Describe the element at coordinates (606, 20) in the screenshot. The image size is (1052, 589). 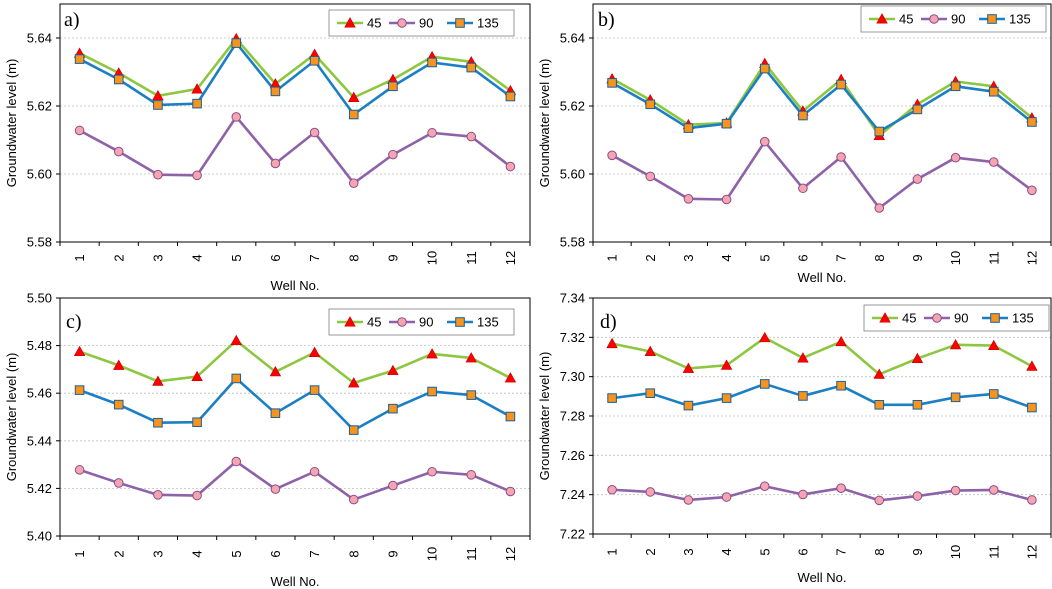
I see `panel-label: b)` at that location.